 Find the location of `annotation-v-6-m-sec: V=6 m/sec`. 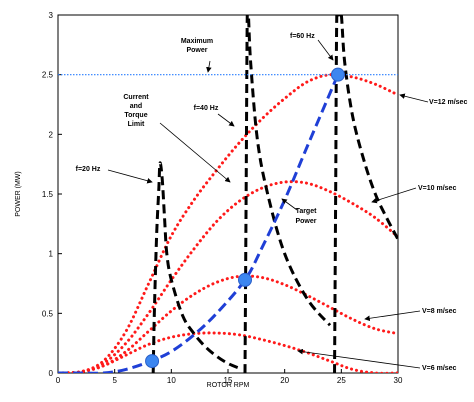

annotation-v-6-m-sec: V=6 m/sec is located at coordinates (377, 360).